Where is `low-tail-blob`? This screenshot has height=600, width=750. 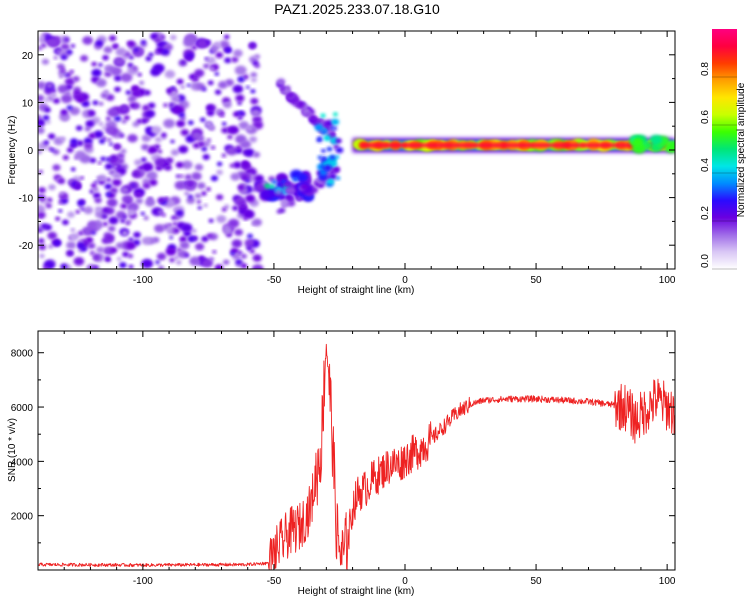
low-tail-blob is located at coordinates (274, 182).